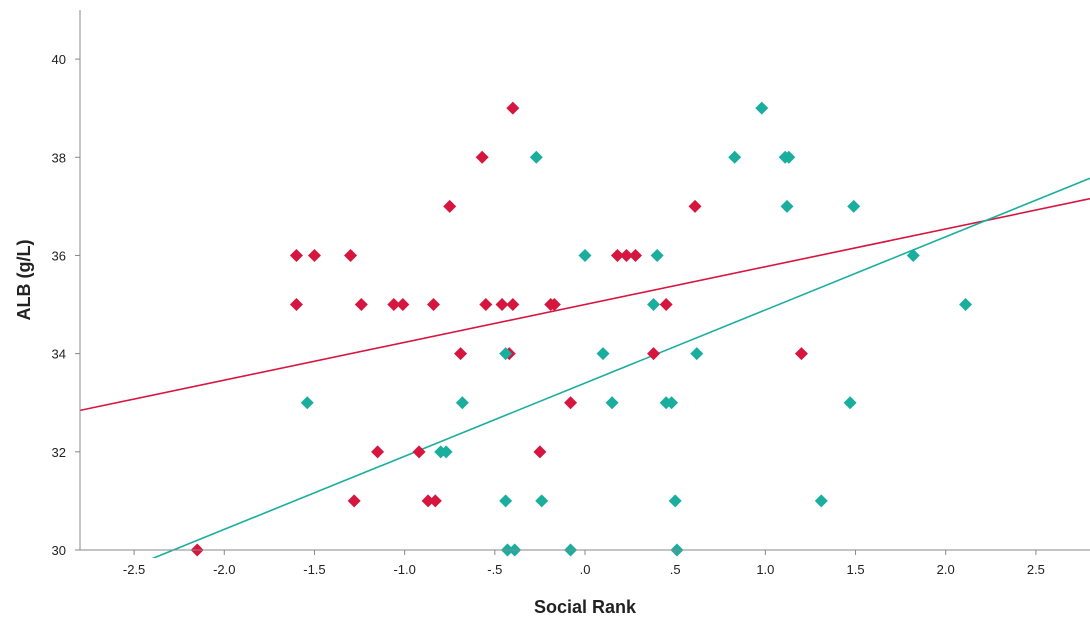 The width and height of the screenshot is (1090, 619). What do you see at coordinates (855, 569) in the screenshot?
I see `x-tick-label: 1.5` at bounding box center [855, 569].